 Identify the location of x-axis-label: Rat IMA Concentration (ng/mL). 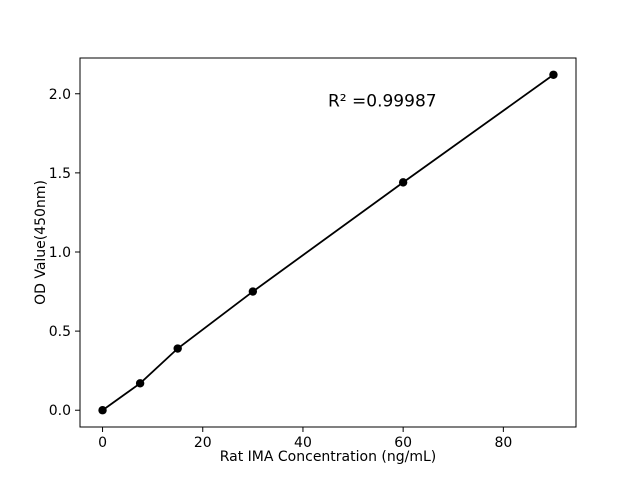
(328, 457).